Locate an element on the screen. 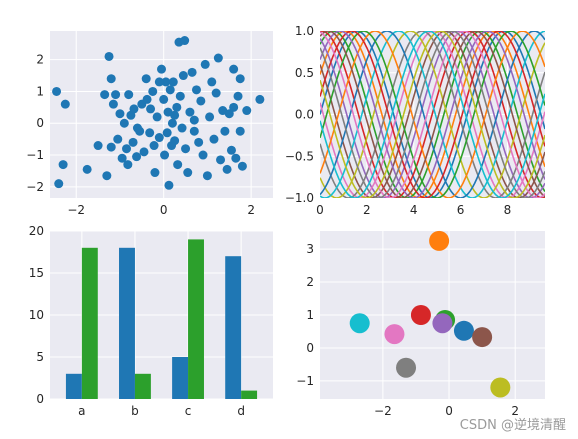 Image resolution: width=578 pixels, height=439 pixels. y-tick-label: 3 is located at coordinates (310, 249).